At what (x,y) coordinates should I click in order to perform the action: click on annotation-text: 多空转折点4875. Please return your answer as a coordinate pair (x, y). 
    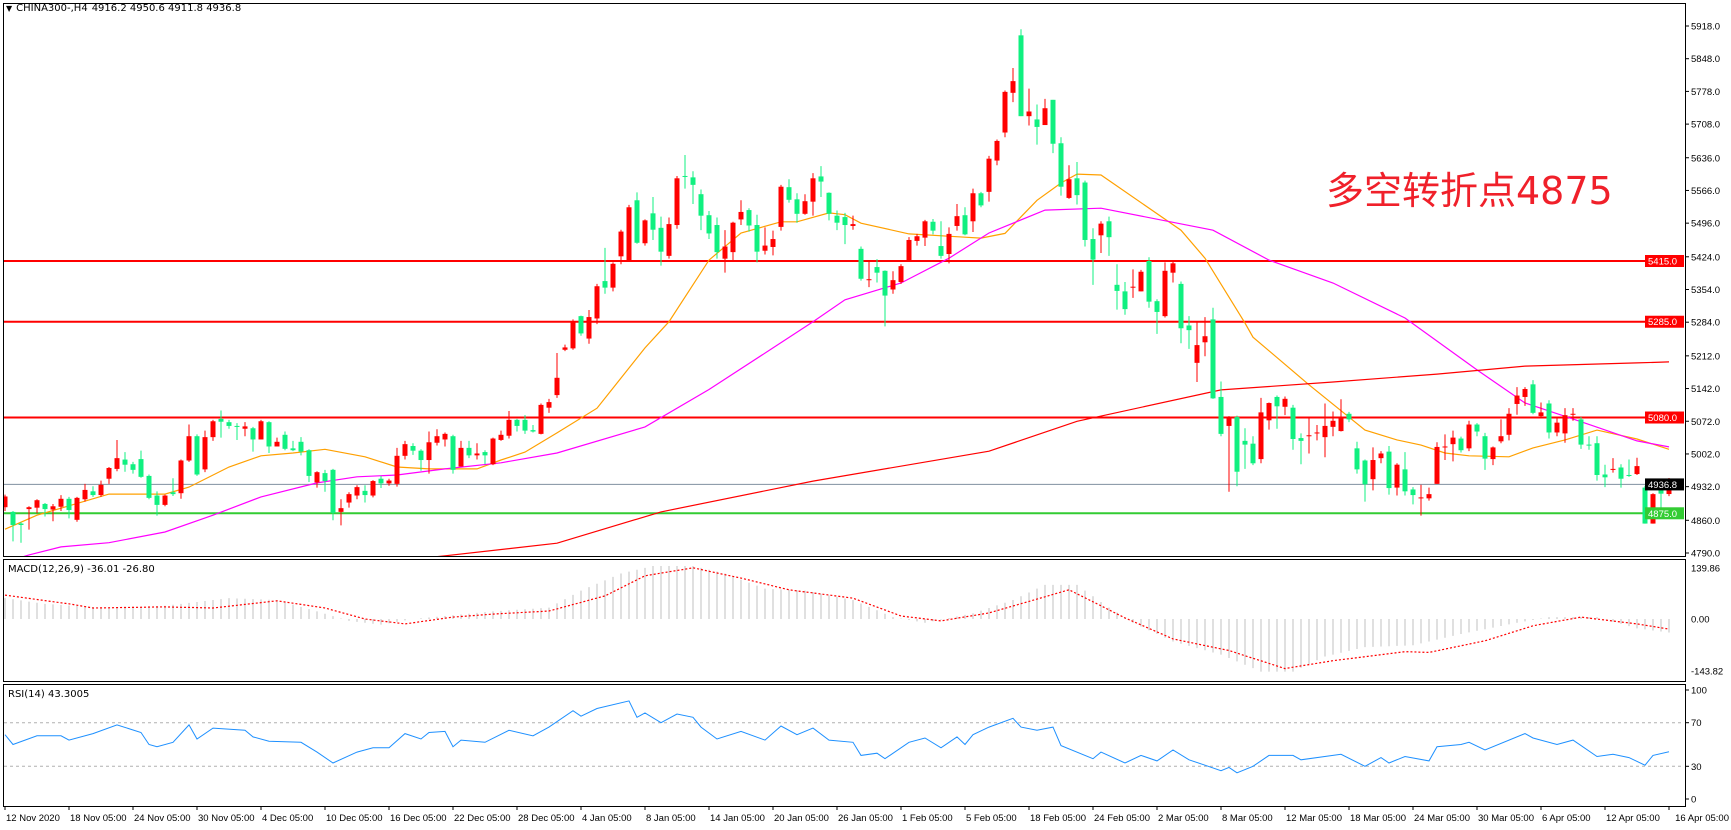
    Looking at the image, I should click on (1469, 191).